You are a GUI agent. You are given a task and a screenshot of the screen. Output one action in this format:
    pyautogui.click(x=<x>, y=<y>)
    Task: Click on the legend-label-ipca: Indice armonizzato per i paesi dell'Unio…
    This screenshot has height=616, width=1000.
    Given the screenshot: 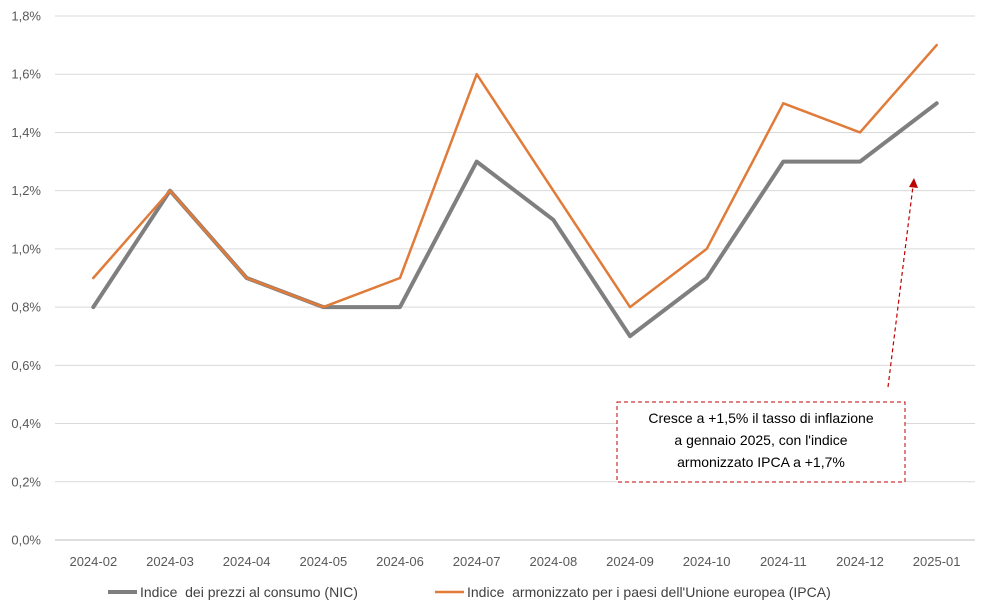 What is the action you would take?
    pyautogui.click(x=649, y=592)
    